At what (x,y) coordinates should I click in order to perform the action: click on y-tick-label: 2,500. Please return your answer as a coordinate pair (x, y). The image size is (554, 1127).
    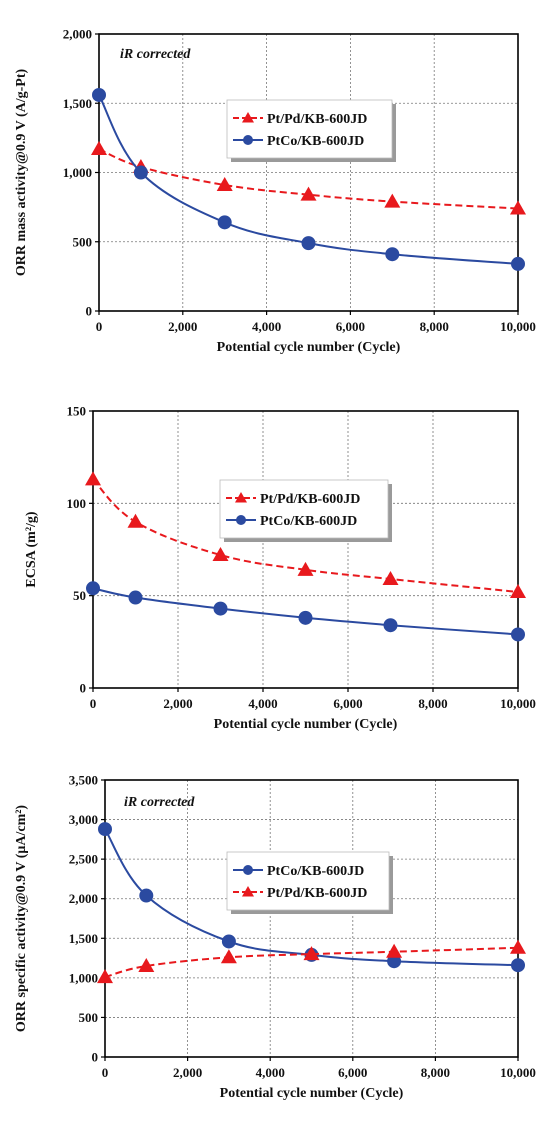
    Looking at the image, I should click on (83, 859).